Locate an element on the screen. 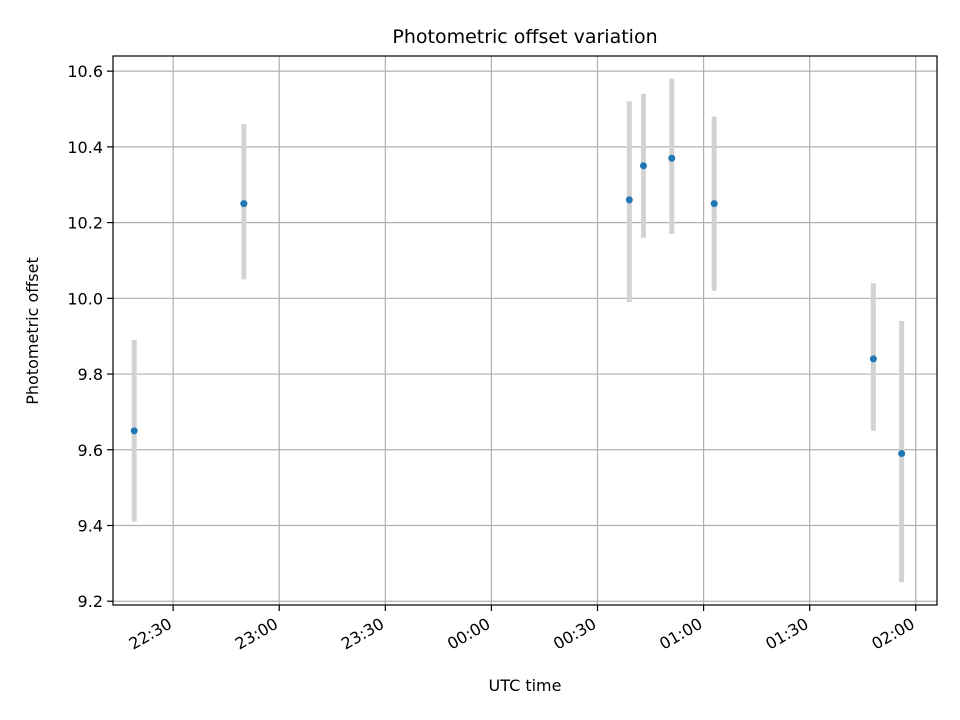 The height and width of the screenshot is (720, 960). y-tick-label: 10.6 is located at coordinates (85, 71).